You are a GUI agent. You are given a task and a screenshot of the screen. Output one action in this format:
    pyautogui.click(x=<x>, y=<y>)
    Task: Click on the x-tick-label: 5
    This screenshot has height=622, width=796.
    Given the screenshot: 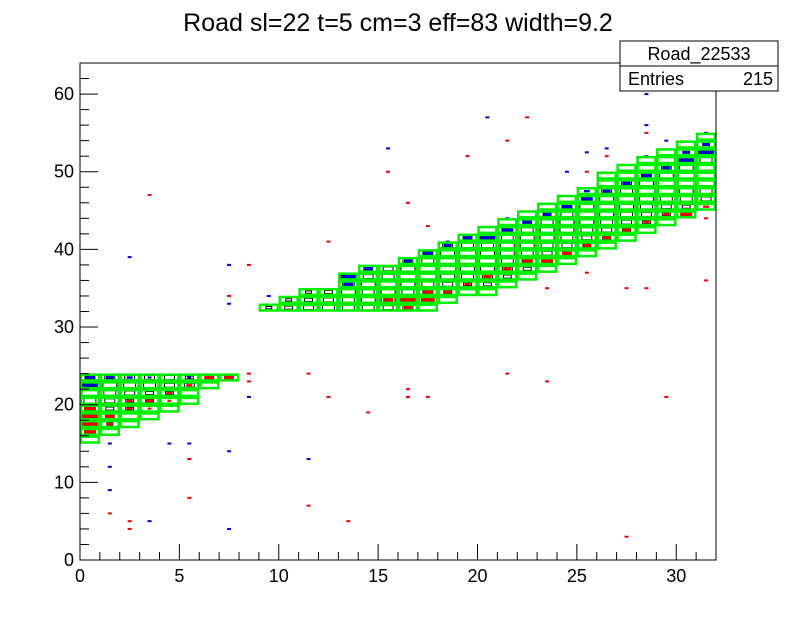 What is the action you would take?
    pyautogui.click(x=179, y=576)
    